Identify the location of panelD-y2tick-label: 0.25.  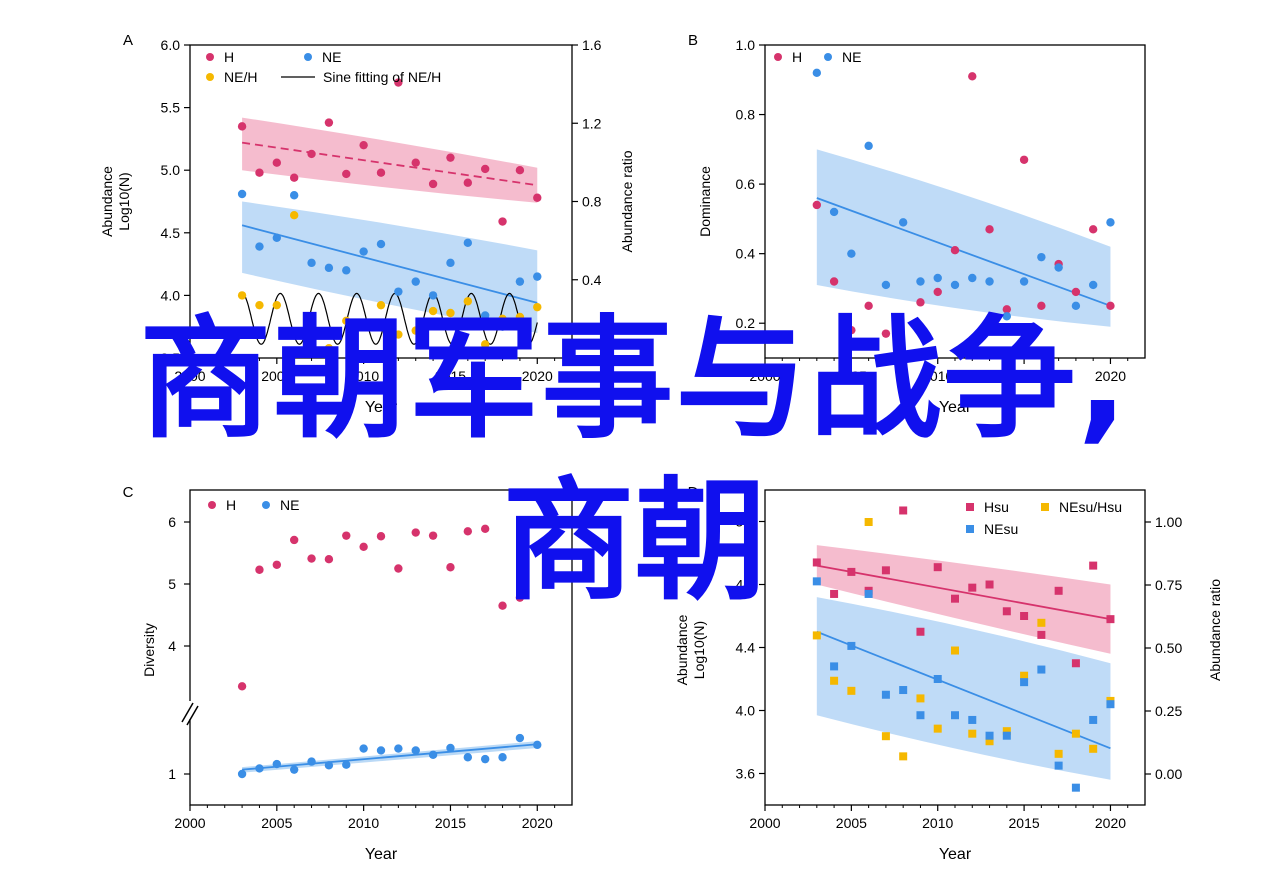
(1168, 711).